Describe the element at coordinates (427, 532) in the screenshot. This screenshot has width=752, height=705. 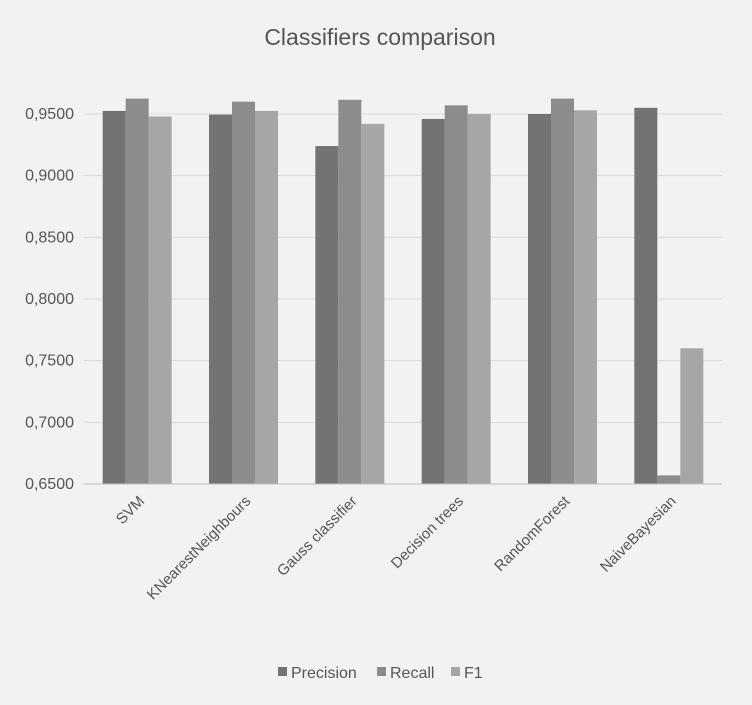
I see `x-category-label: Decision trees` at that location.